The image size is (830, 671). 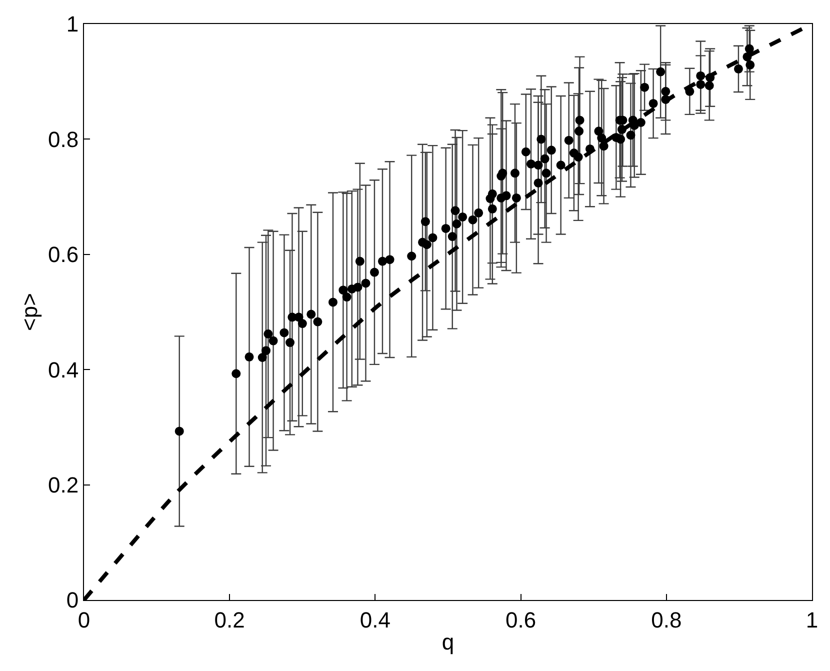 I want to click on x-tick-label: 0.8, so click(x=666, y=619).